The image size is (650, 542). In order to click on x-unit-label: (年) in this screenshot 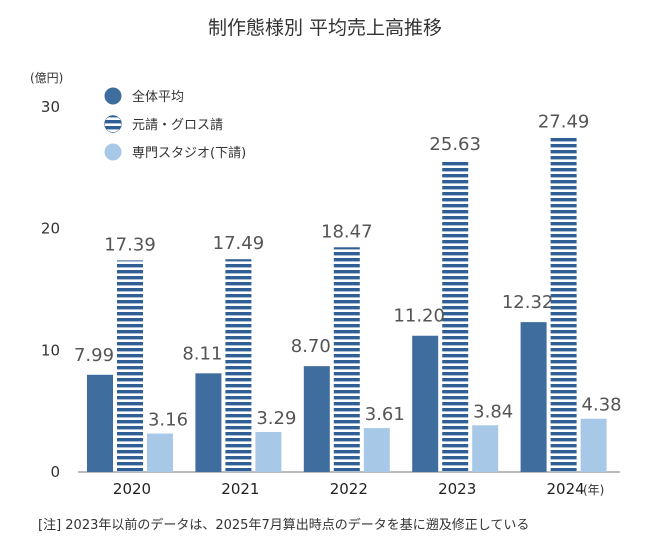, I will do `click(593, 490)`.